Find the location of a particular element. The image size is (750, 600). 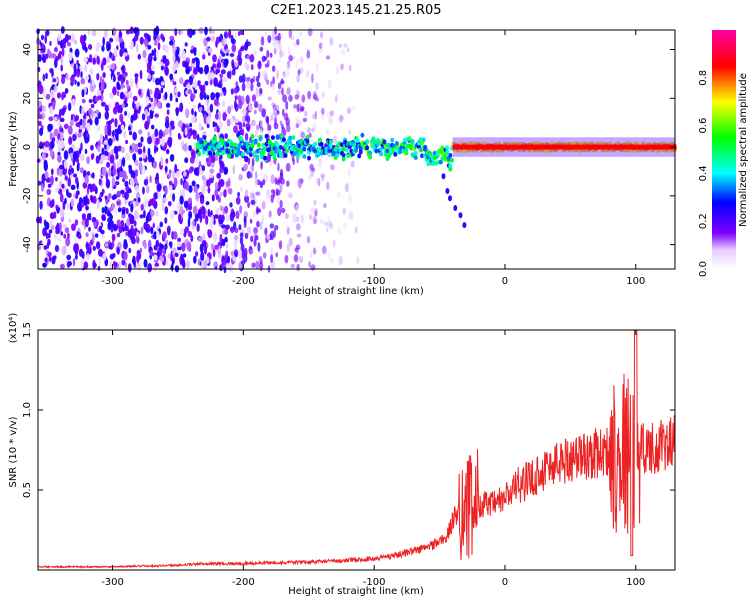

y-tick-label: 1.5 is located at coordinates (27, 330).